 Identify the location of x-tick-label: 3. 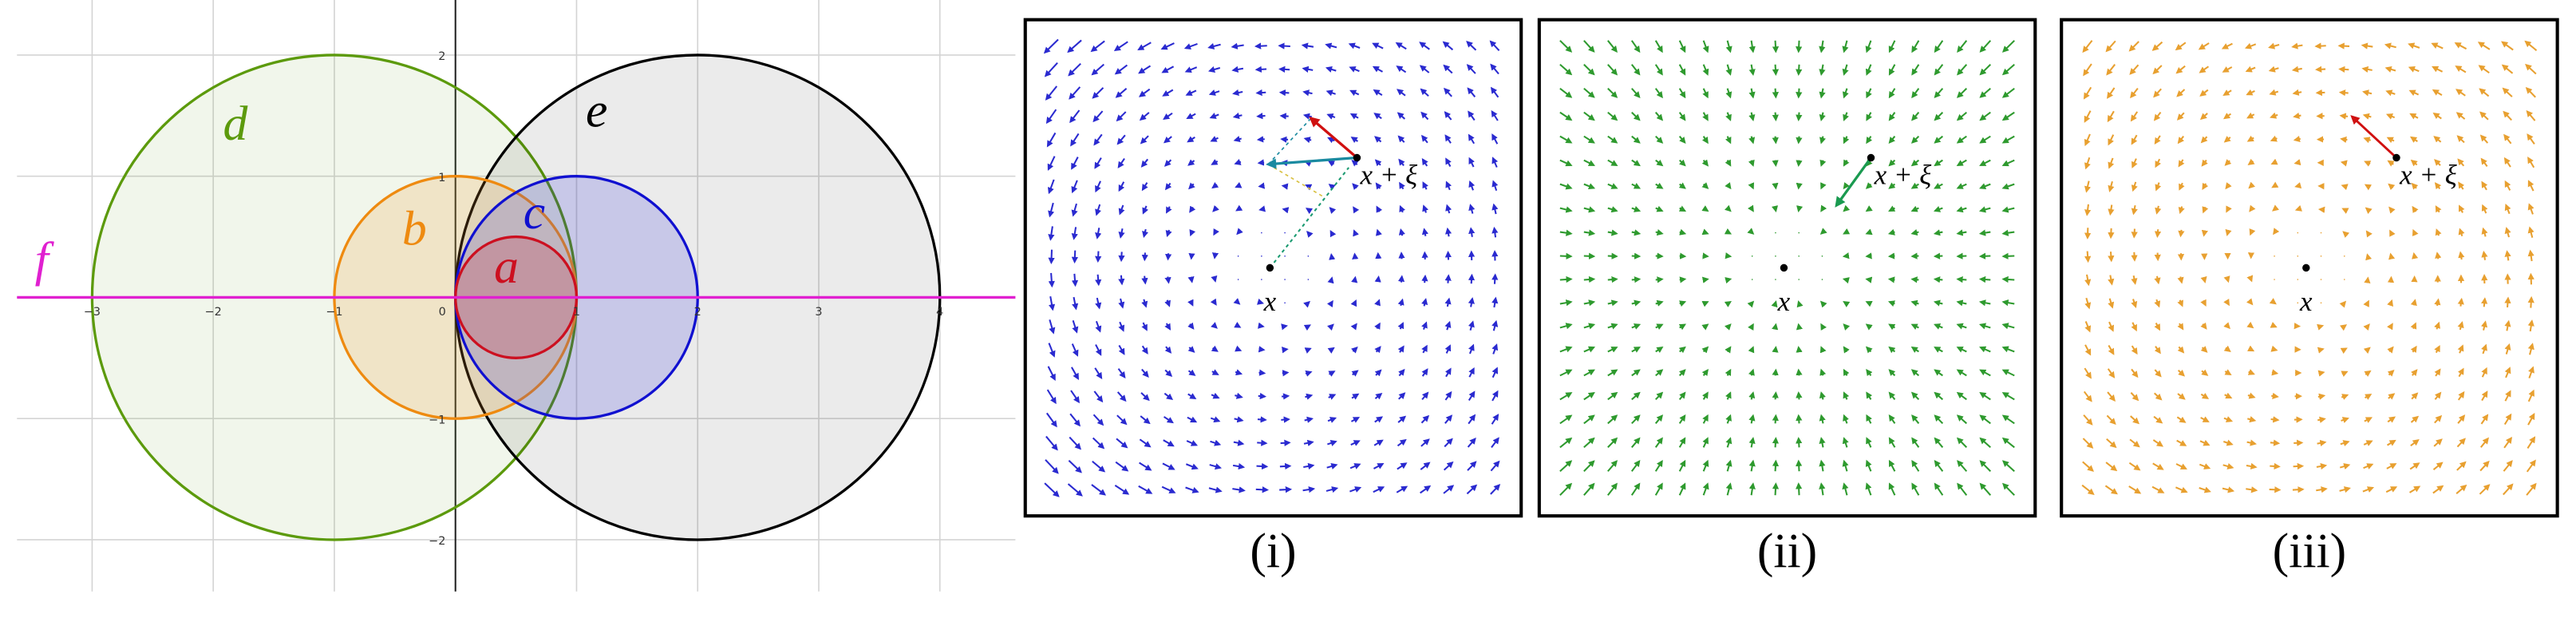
(818, 312).